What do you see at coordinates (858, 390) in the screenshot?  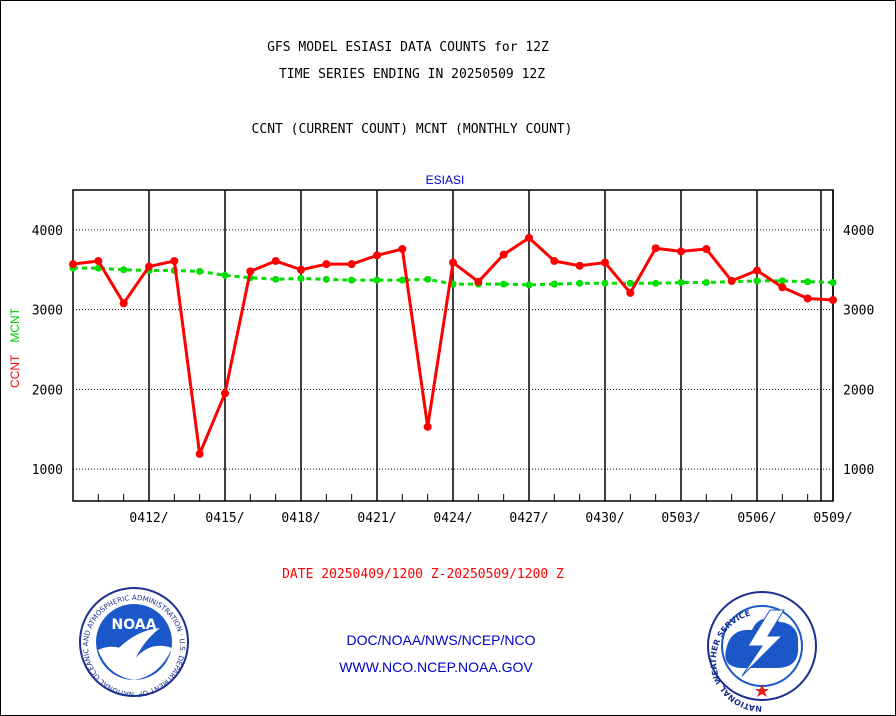 I see `y-tick-label-right: 2000` at bounding box center [858, 390].